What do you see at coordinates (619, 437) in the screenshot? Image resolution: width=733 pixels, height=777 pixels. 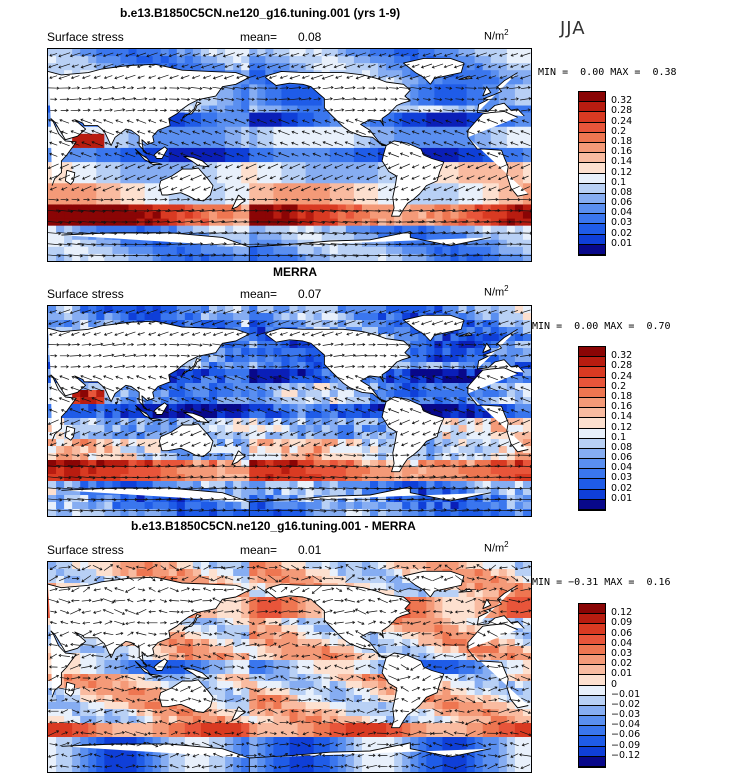 I see `colorbar-label: 0.1` at bounding box center [619, 437].